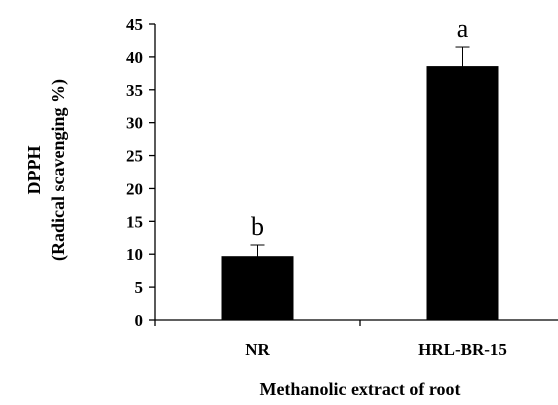 This screenshot has width=558, height=405. Describe the element at coordinates (134, 254) in the screenshot. I see `y-tick-label: 10` at that location.